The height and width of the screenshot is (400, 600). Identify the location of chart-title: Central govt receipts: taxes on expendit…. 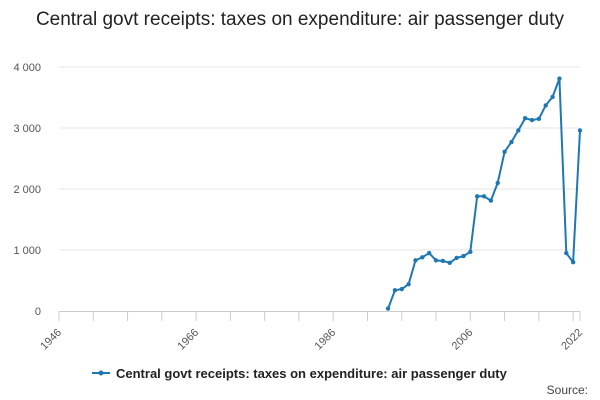
(300, 19).